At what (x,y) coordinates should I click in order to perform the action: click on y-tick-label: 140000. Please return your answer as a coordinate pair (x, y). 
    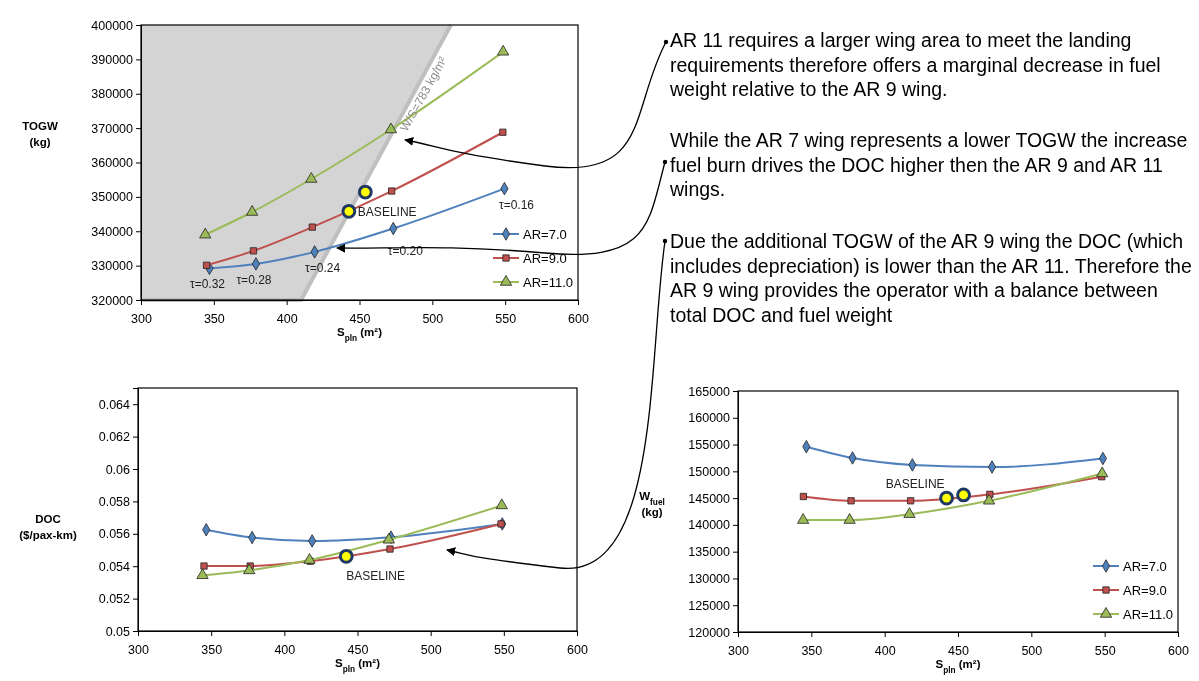
    Looking at the image, I should click on (709, 525).